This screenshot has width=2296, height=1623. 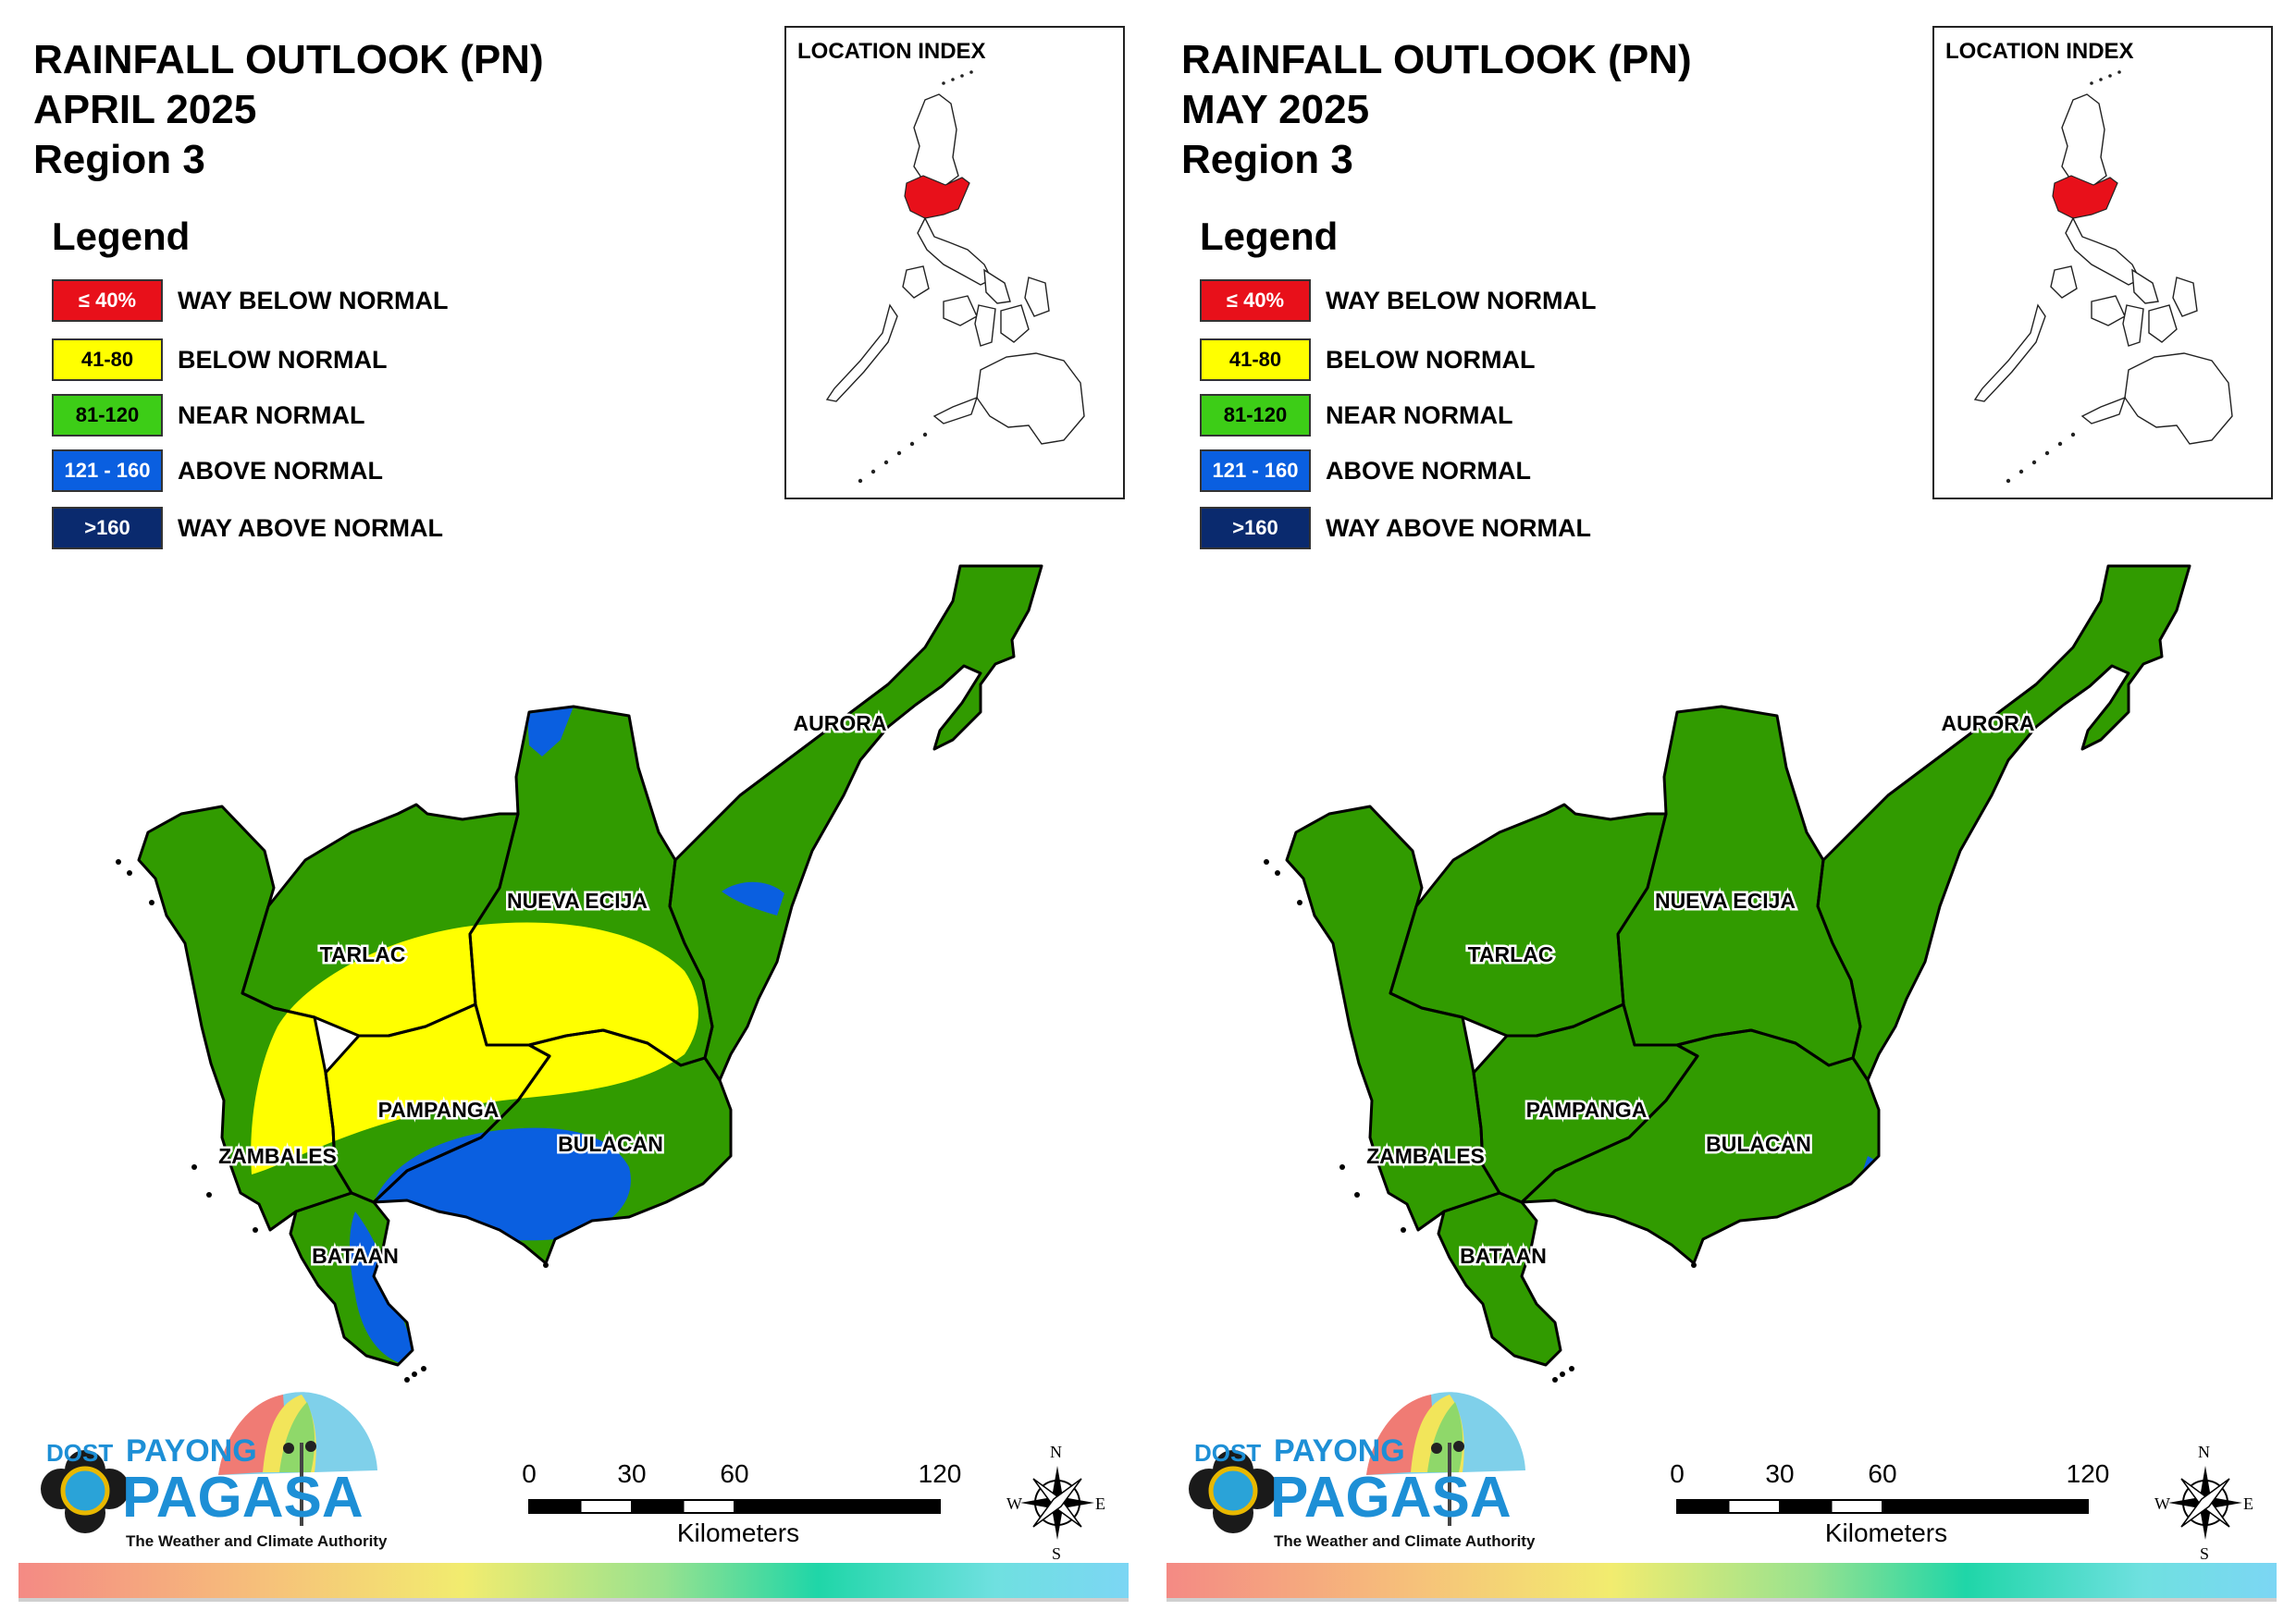 What do you see at coordinates (297, 1459) in the screenshot?
I see `umbrella-icon` at bounding box center [297, 1459].